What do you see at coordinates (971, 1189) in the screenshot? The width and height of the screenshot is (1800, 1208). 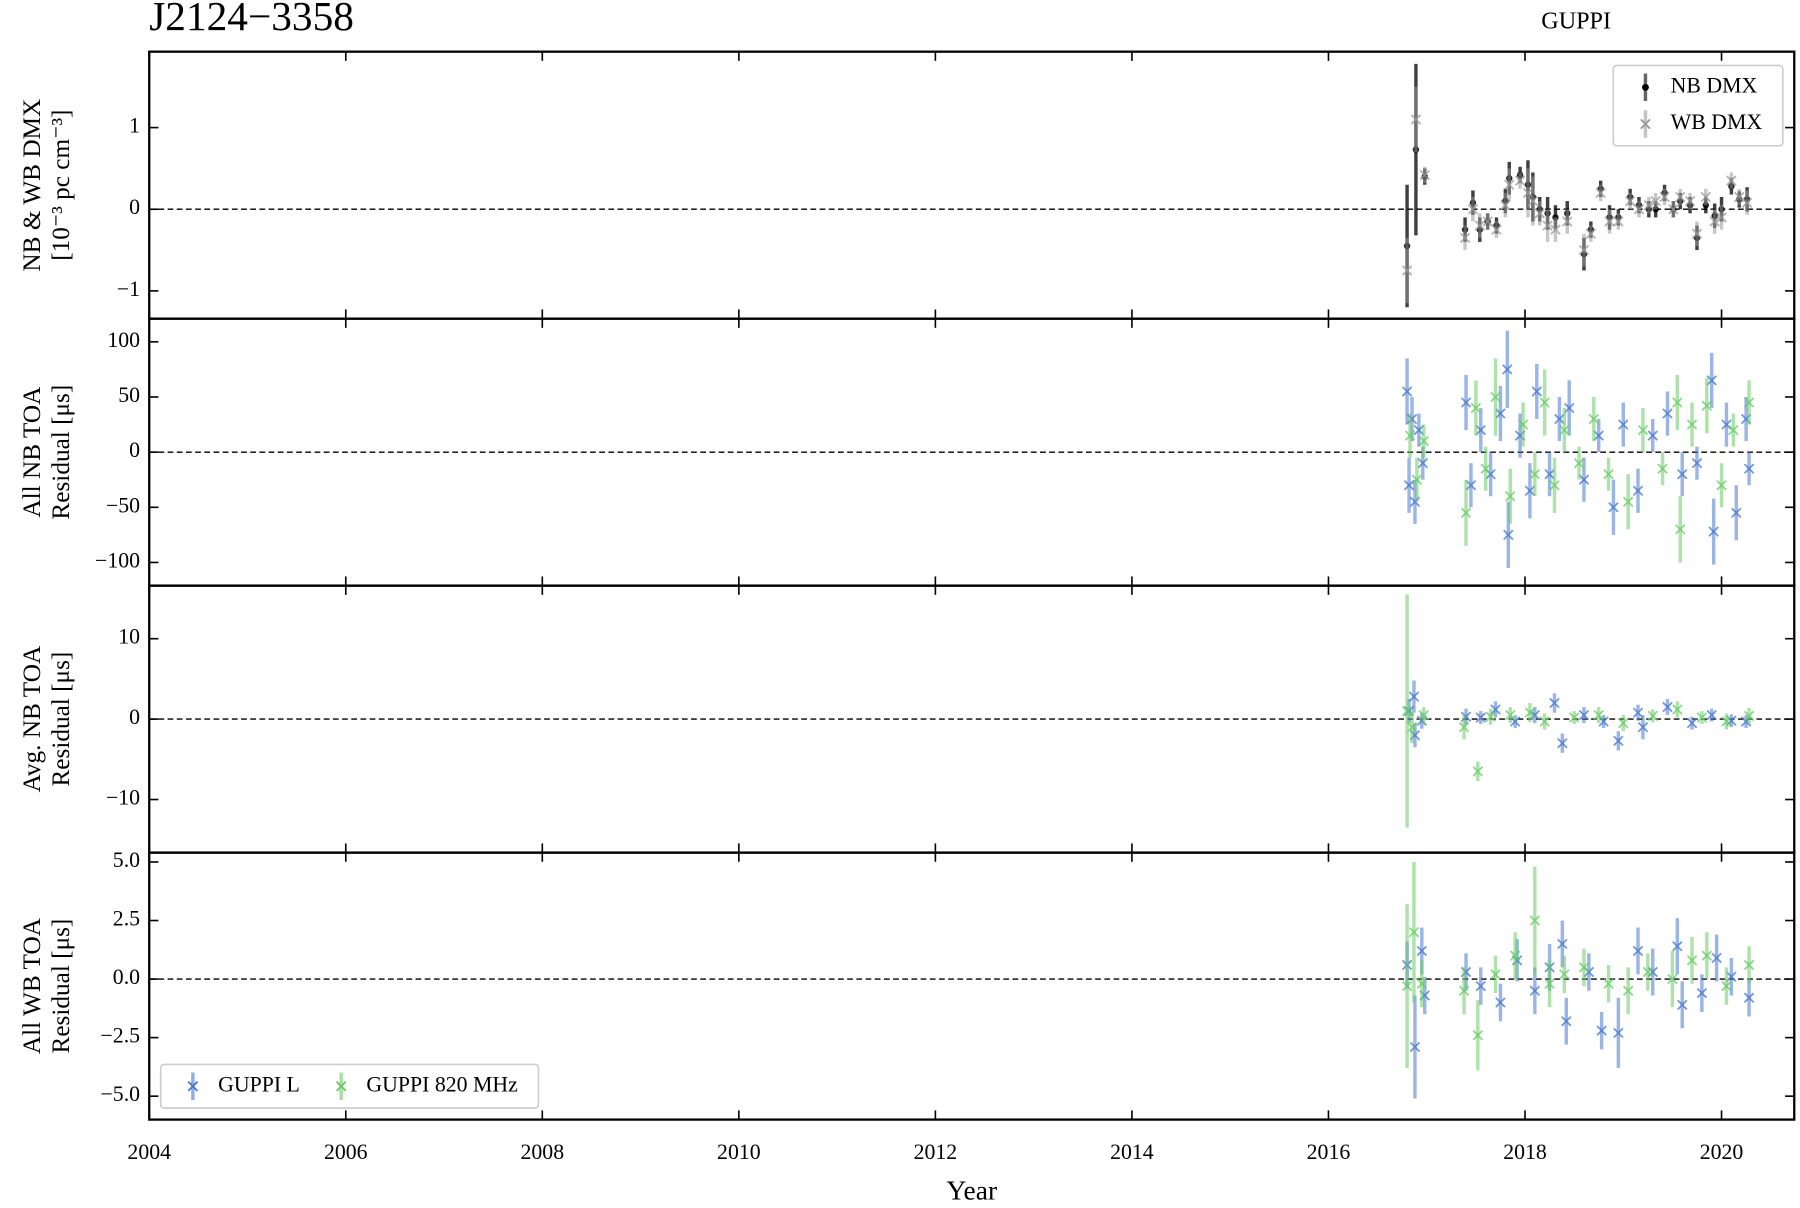 I see `x-axis-label: Year` at bounding box center [971, 1189].